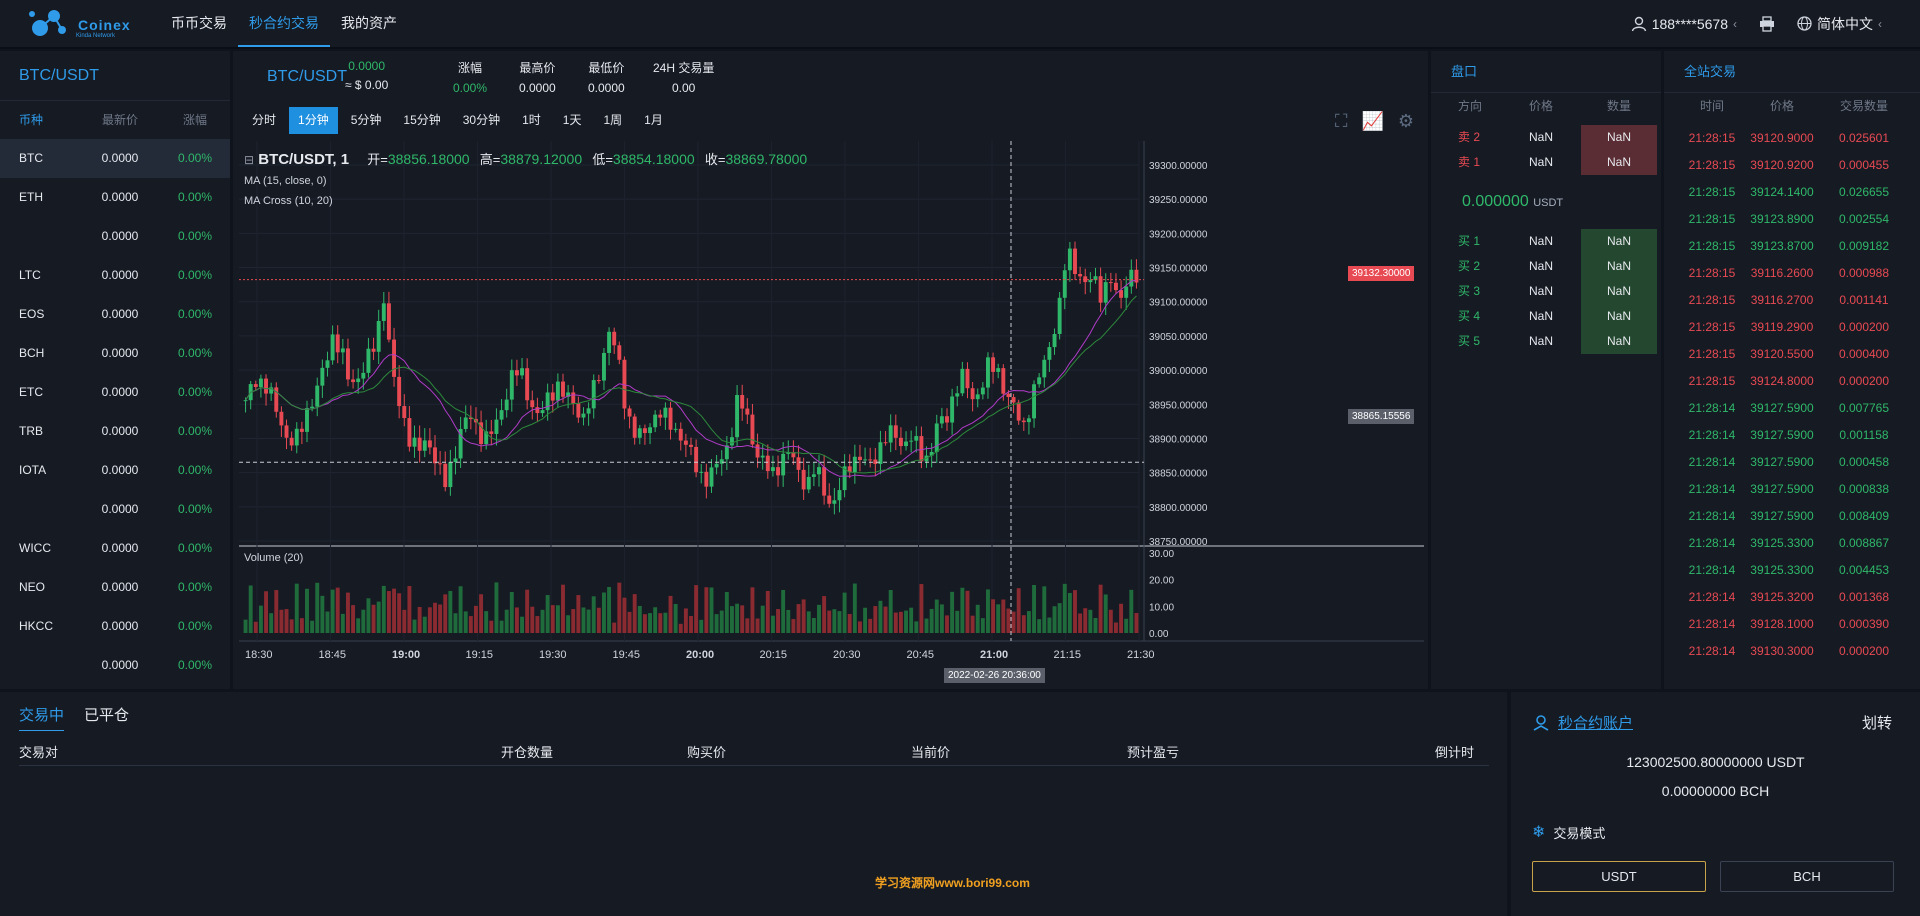  Describe the element at coordinates (366, 120) in the screenshot. I see `period-tab: 5分钟` at that location.